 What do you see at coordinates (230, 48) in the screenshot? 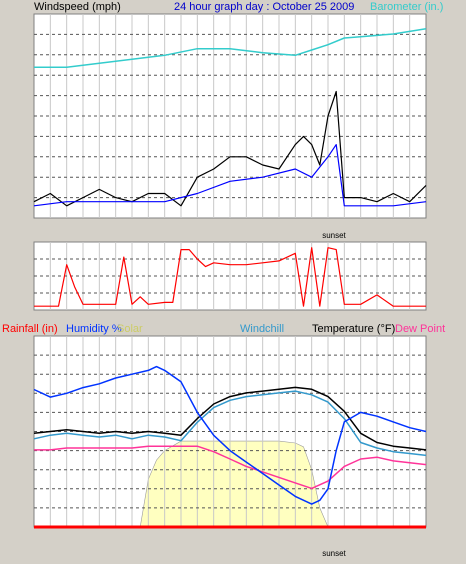
I see `barometer-line` at bounding box center [230, 48].